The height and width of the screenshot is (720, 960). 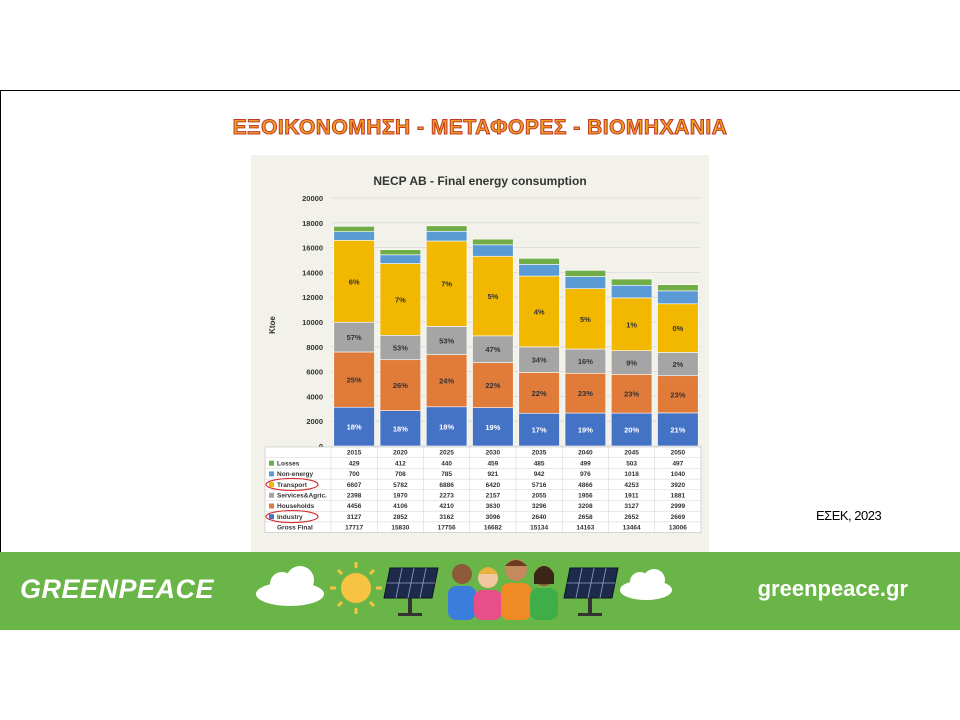 I want to click on table-cell: 3096, so click(x=493, y=517).